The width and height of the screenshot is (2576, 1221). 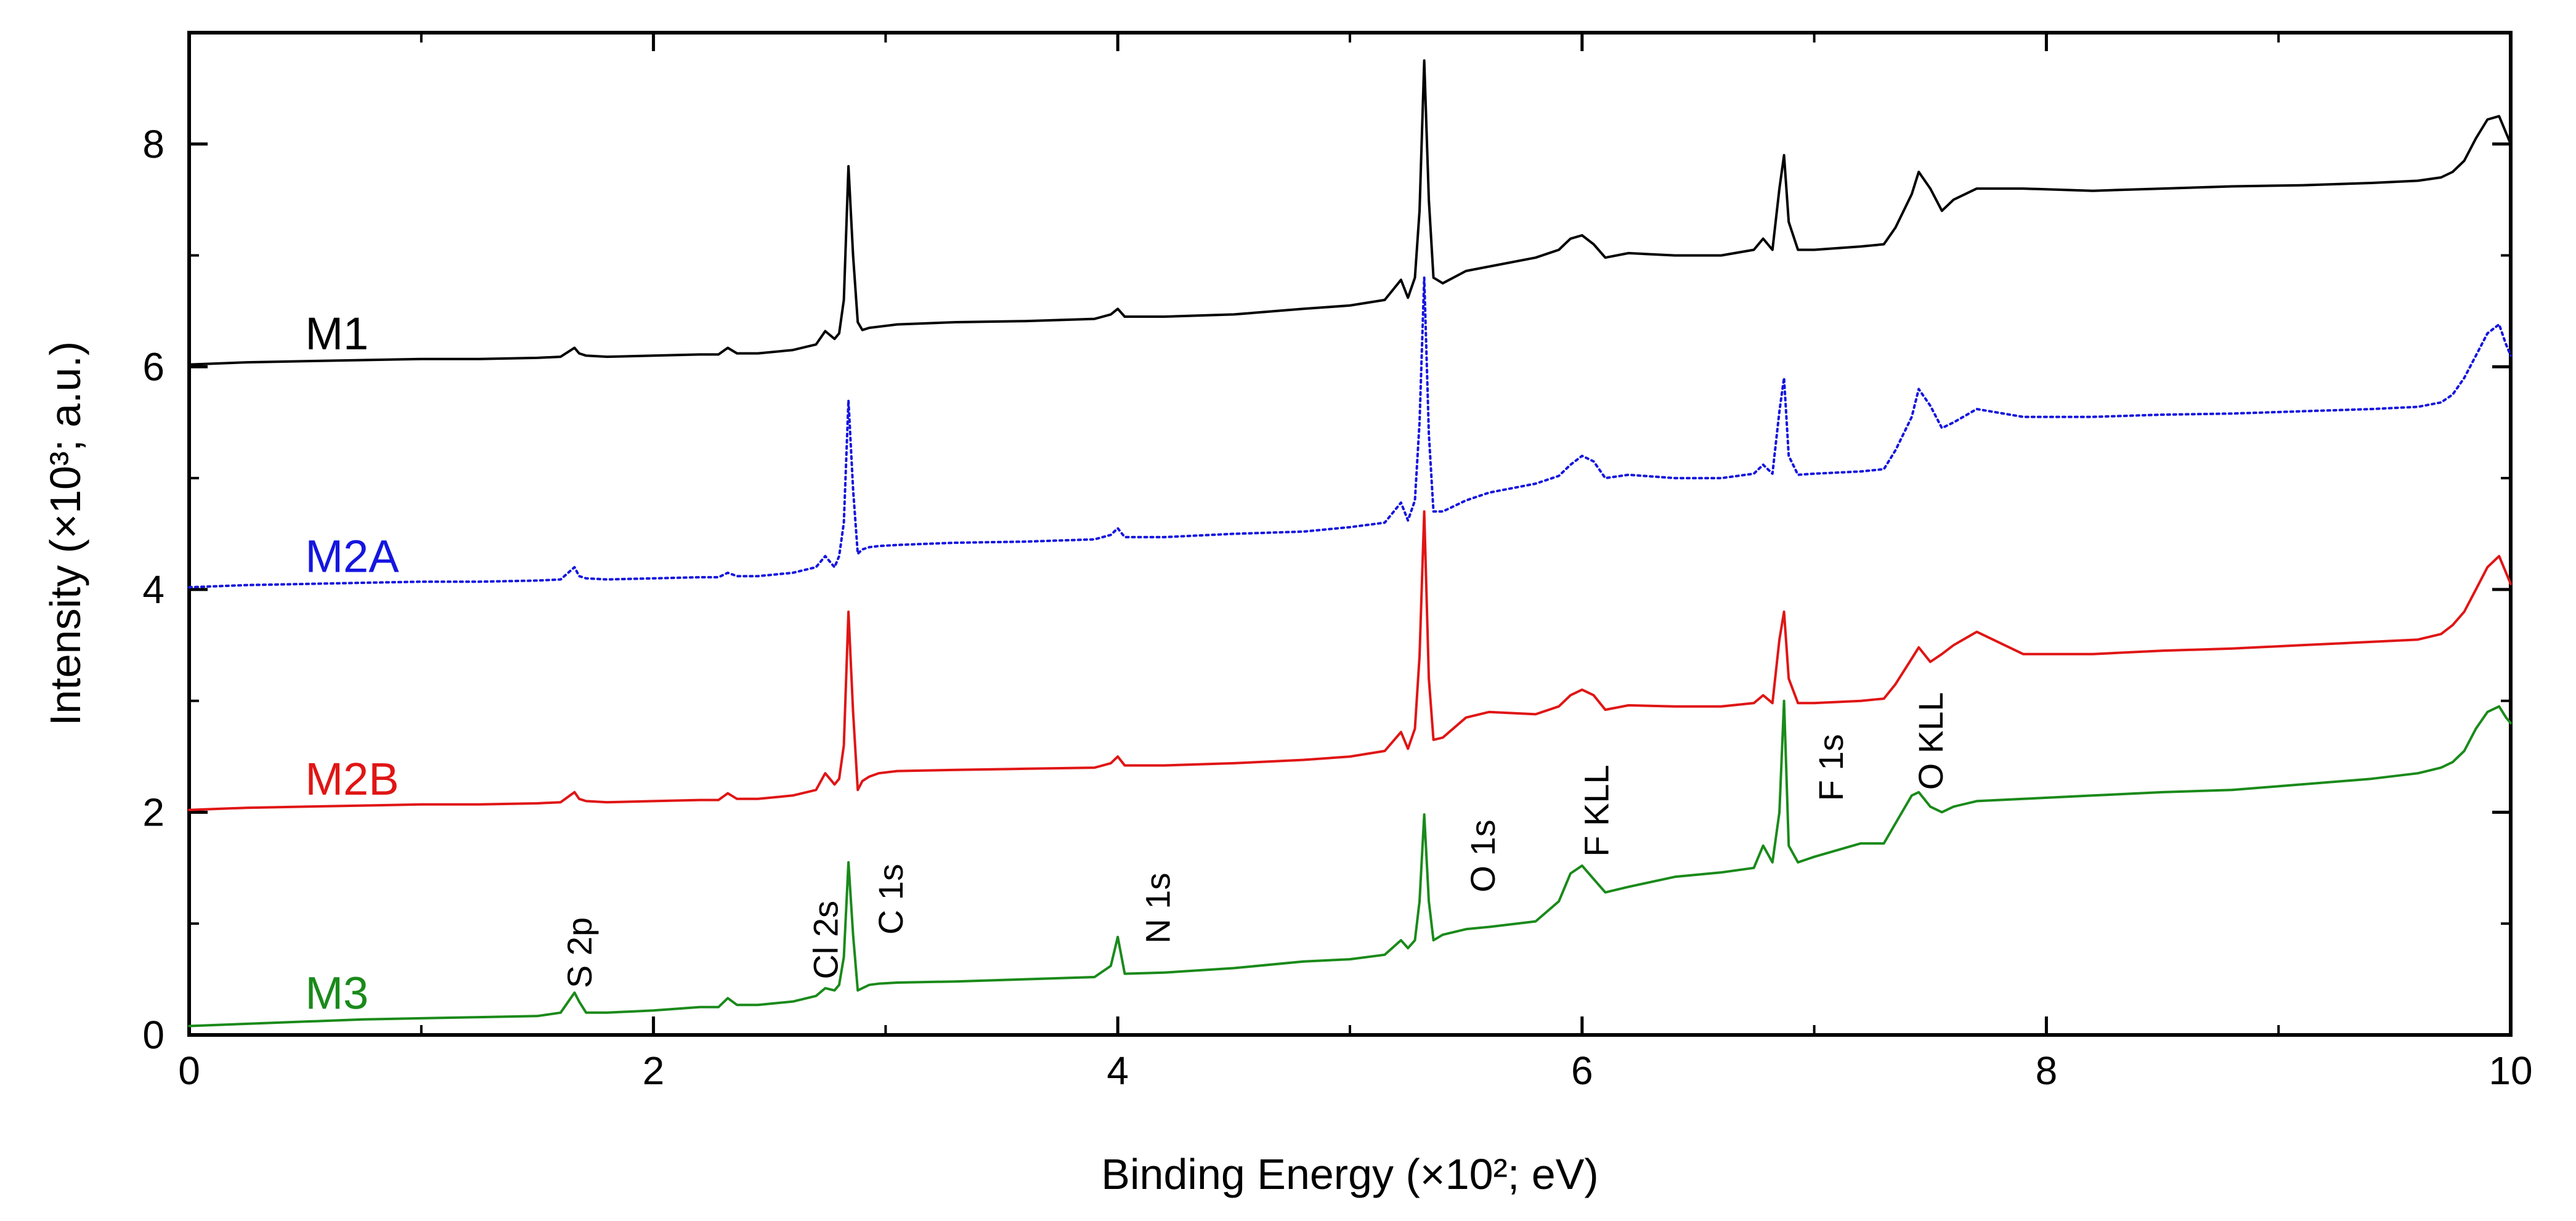 I want to click on peak-label: S 2p, so click(x=579, y=952).